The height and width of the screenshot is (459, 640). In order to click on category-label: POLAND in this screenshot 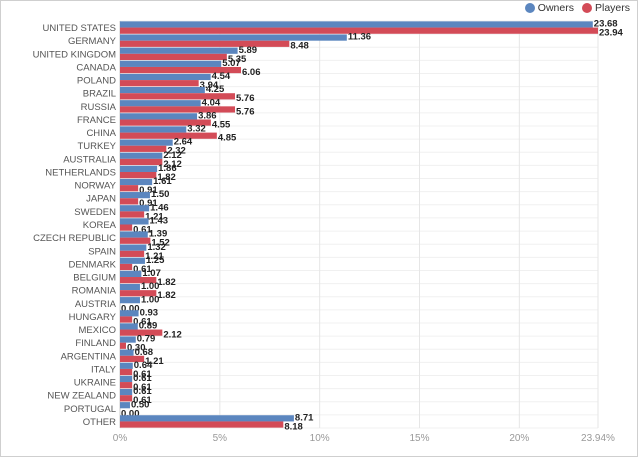, I will do `click(96, 81)`.